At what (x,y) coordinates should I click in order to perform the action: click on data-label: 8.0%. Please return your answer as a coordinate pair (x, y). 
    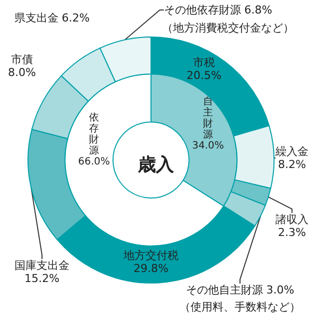
    Looking at the image, I should click on (22, 72).